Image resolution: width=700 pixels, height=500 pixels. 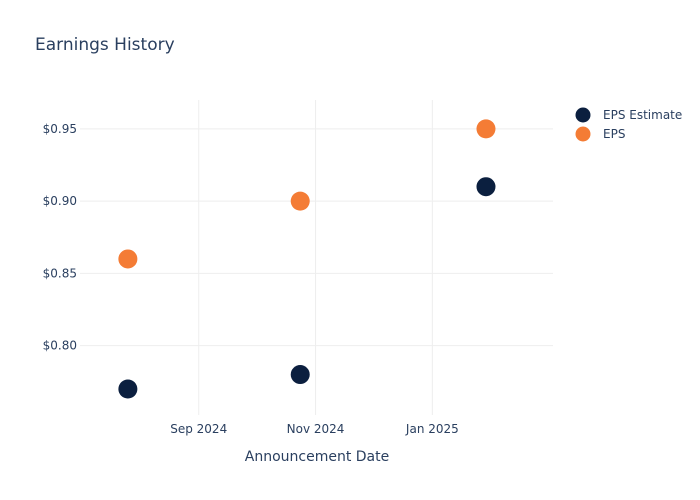 What do you see at coordinates (316, 429) in the screenshot?
I see `x-tick-label: Nov 2024` at bounding box center [316, 429].